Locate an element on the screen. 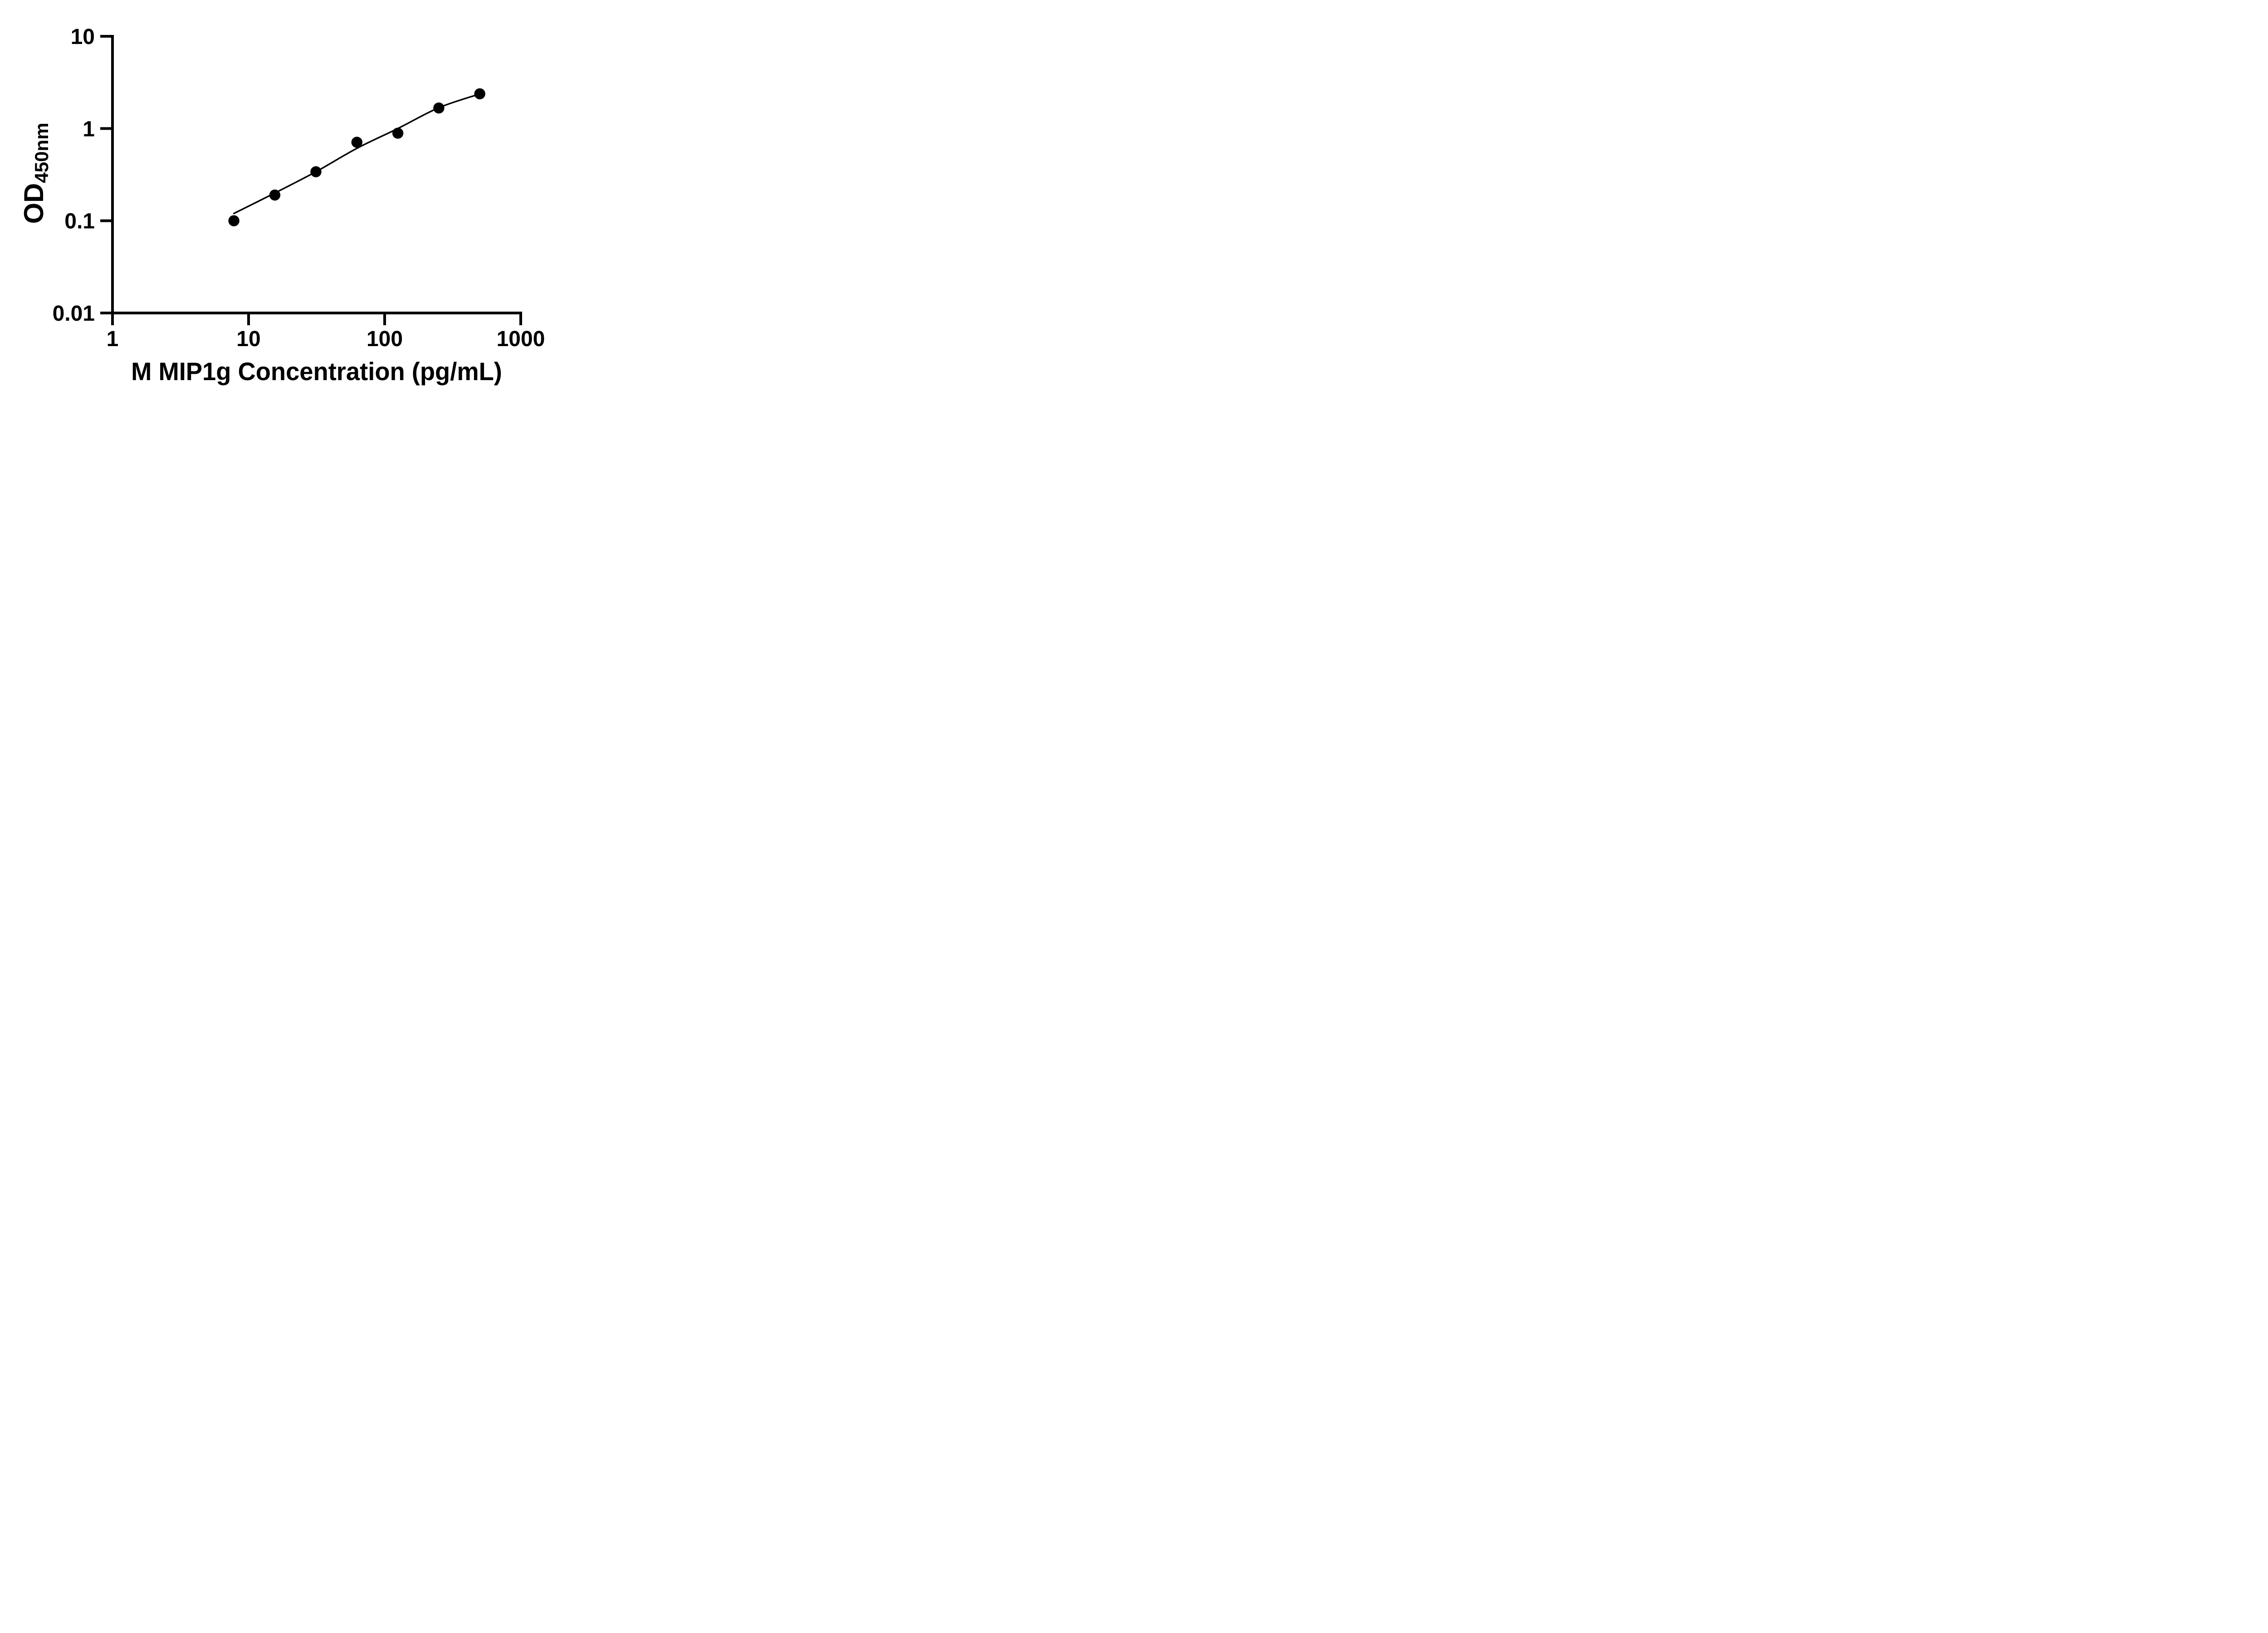  y-tick-label: 0.01 is located at coordinates (74, 314).